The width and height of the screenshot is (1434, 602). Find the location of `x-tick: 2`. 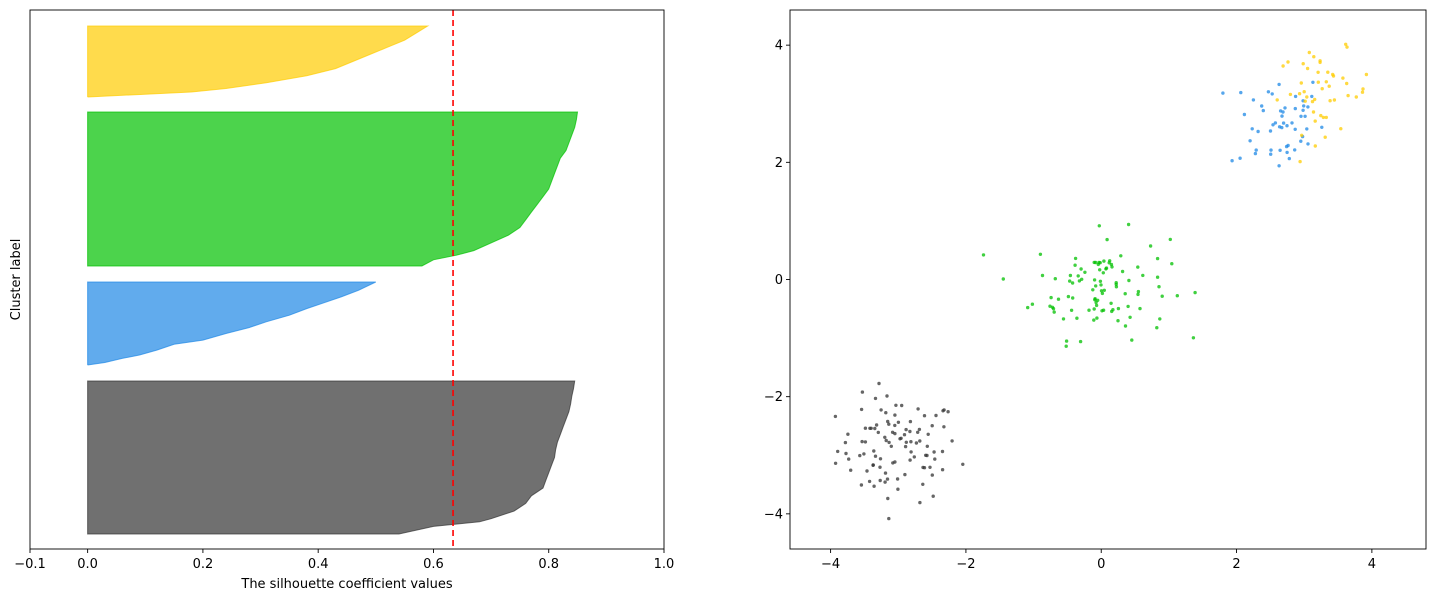

x-tick: 2 is located at coordinates (1236, 560).